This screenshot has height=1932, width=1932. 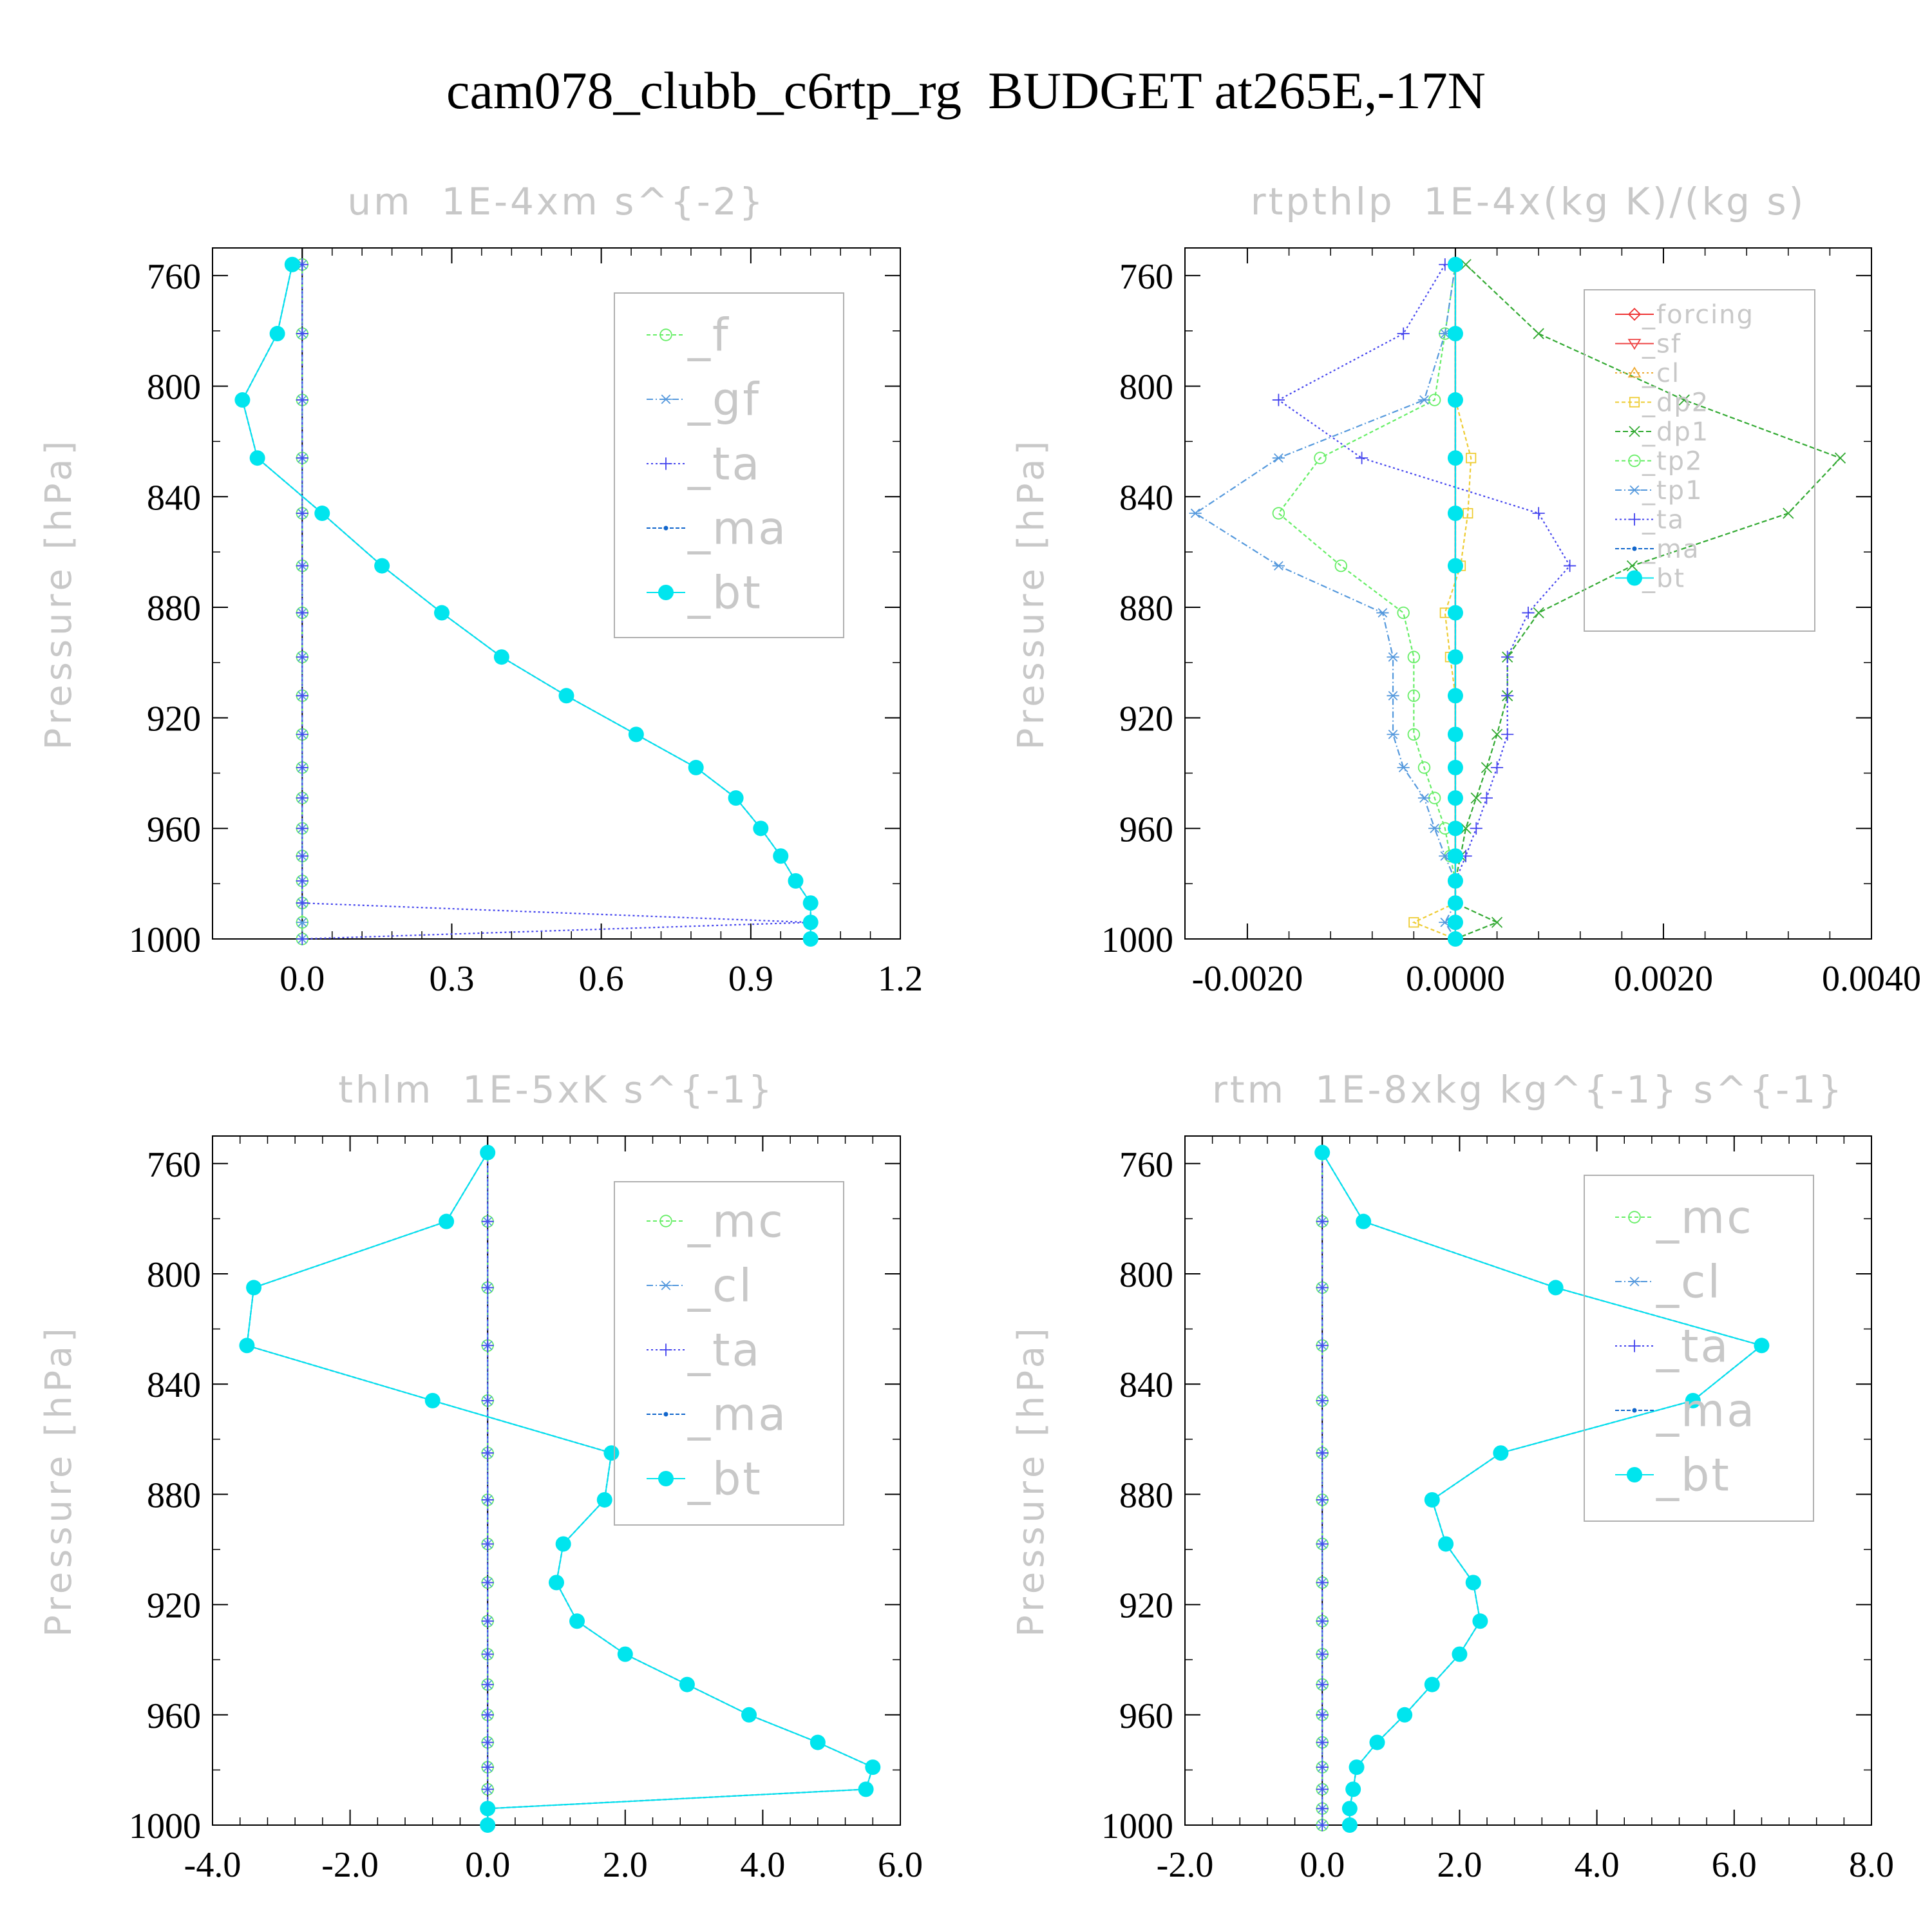 What do you see at coordinates (1705, 1218) in the screenshot?
I see `legend-label: _mc` at bounding box center [1705, 1218].